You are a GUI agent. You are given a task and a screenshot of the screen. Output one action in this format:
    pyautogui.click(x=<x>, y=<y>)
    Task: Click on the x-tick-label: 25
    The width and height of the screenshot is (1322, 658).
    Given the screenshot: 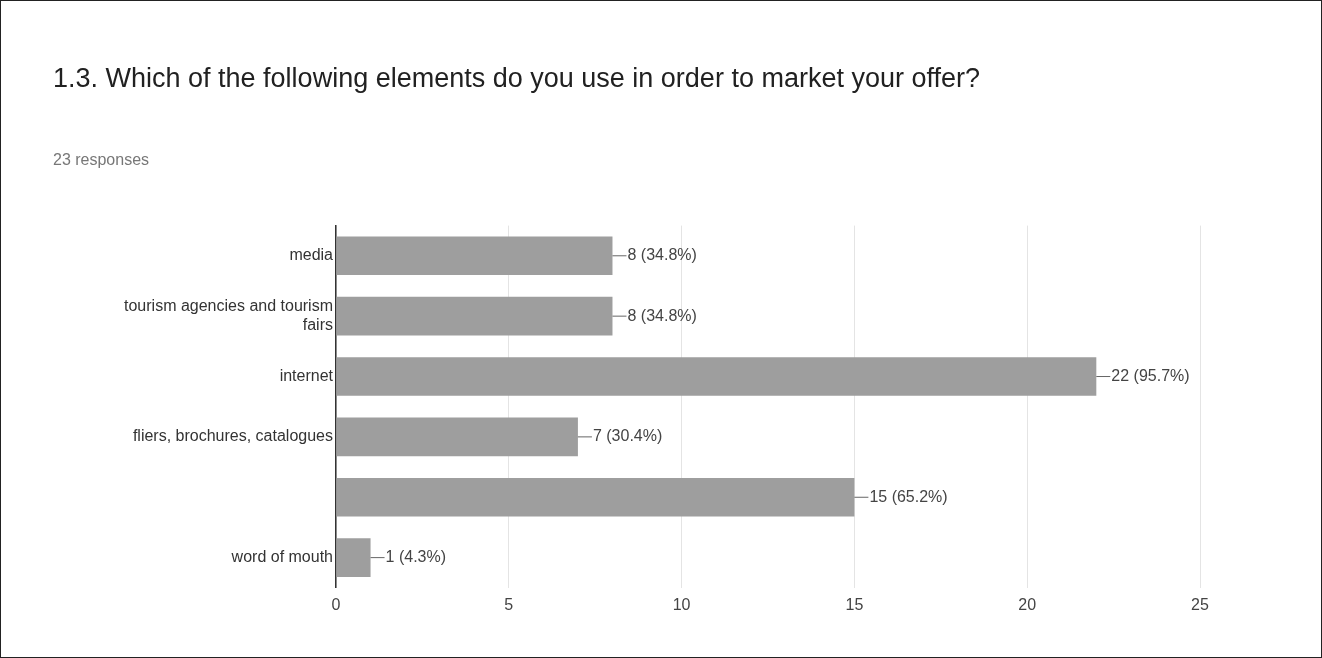 What is the action you would take?
    pyautogui.click(x=1200, y=604)
    